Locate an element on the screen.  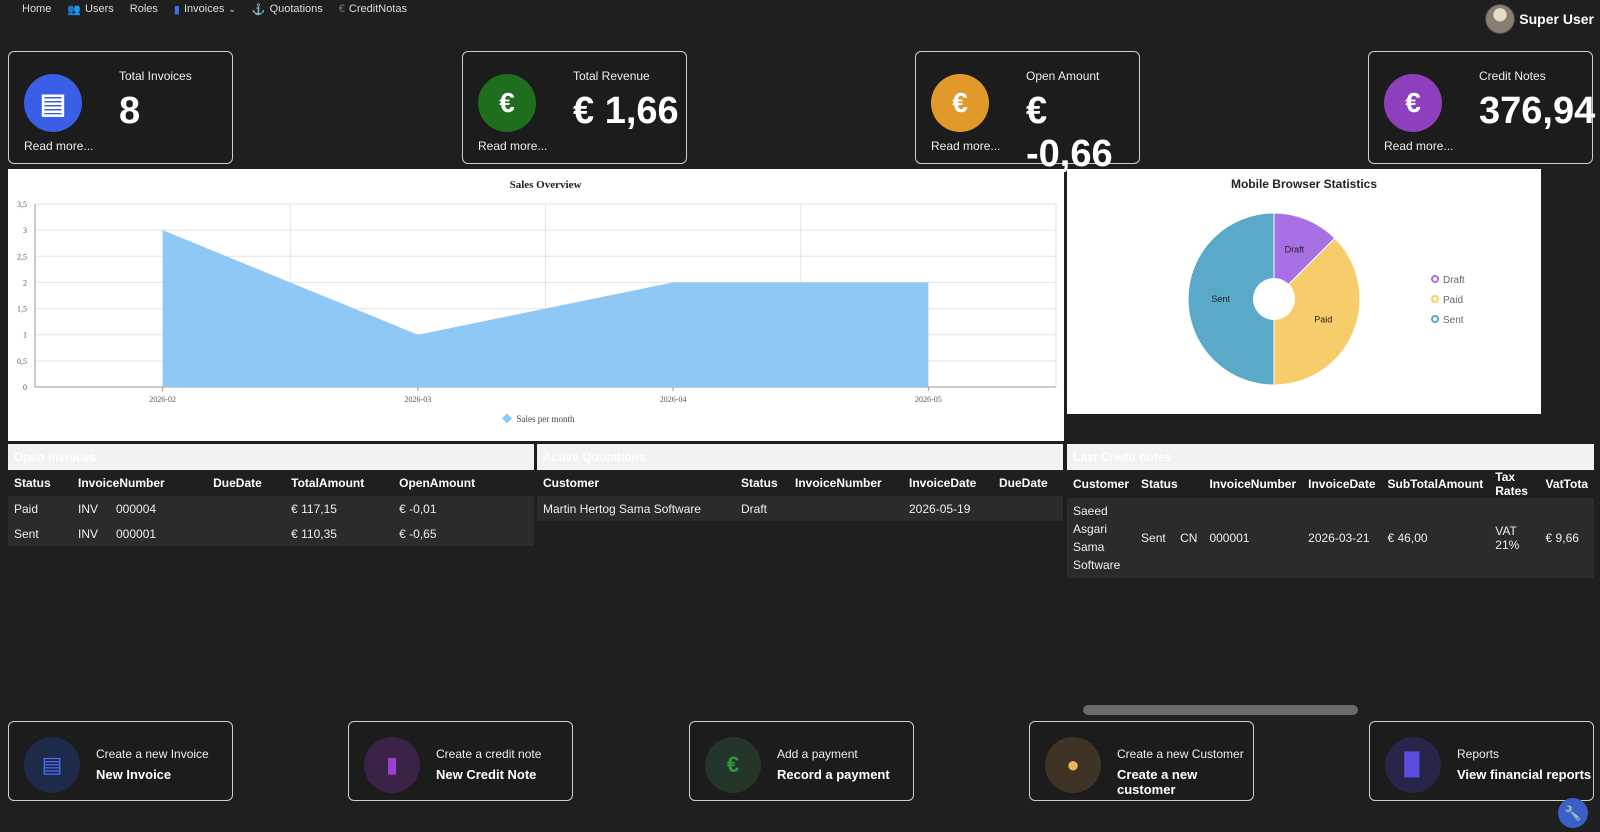
customer-line: Asgari is located at coordinates (1090, 529).